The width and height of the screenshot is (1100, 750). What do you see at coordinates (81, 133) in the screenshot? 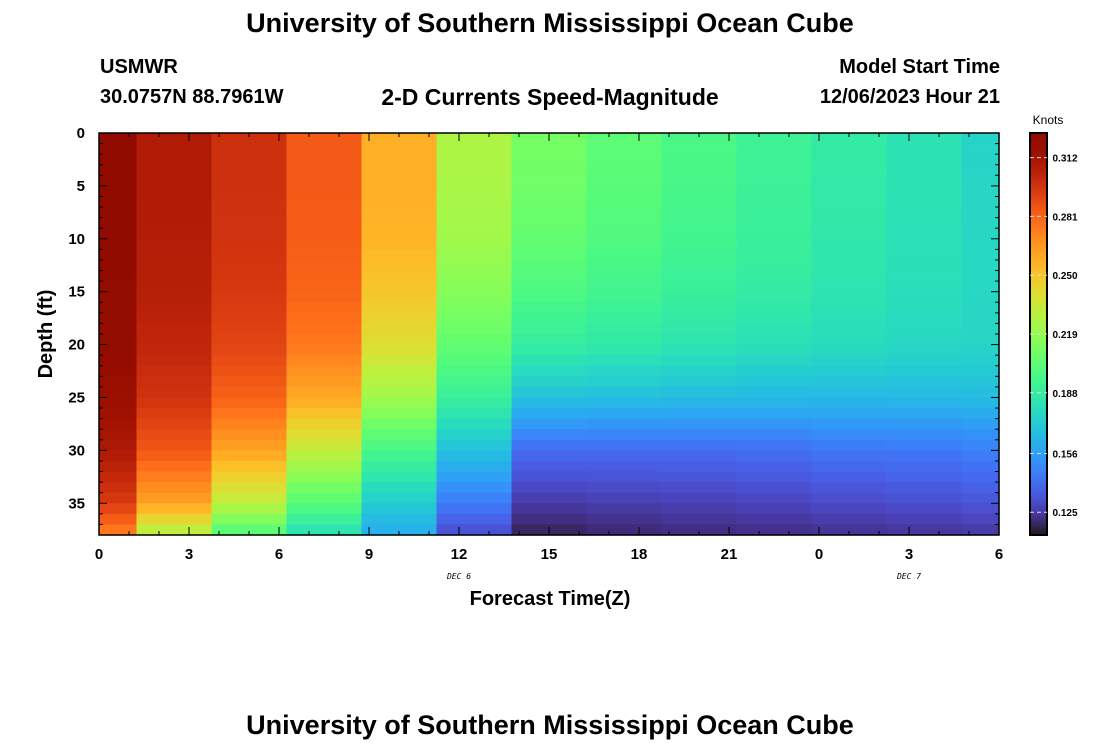
I see `y-tick-label: 0` at bounding box center [81, 133].